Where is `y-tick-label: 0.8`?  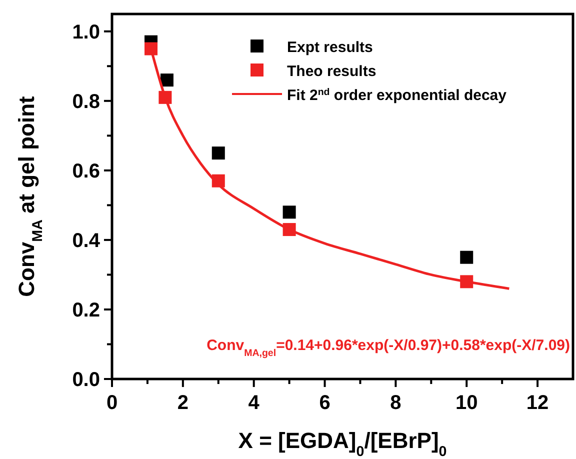
y-tick-label: 0.8 is located at coordinates (86, 101).